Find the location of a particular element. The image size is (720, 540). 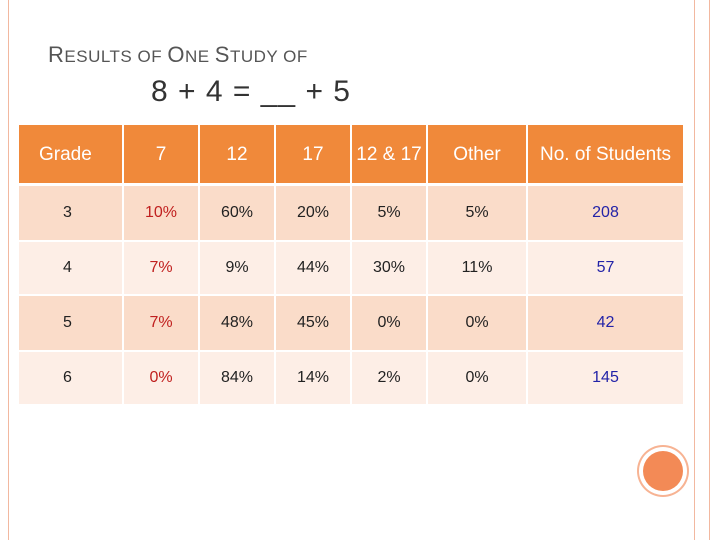

cell-grade: 3 is located at coordinates (71, 213).